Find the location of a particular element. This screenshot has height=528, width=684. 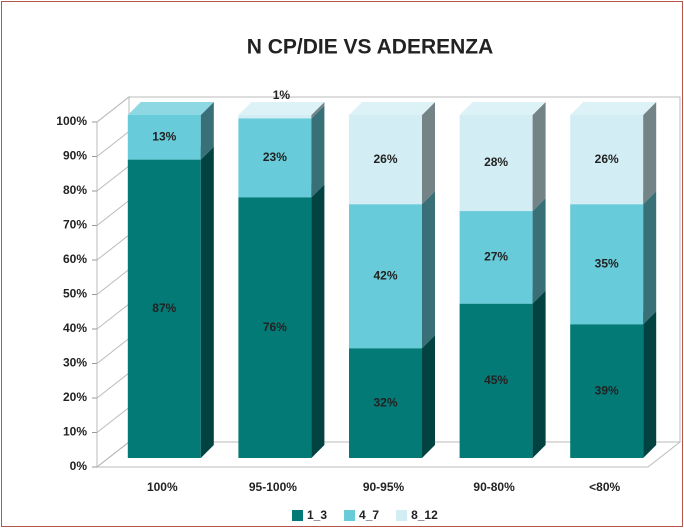

data-label: 32% is located at coordinates (385, 402).